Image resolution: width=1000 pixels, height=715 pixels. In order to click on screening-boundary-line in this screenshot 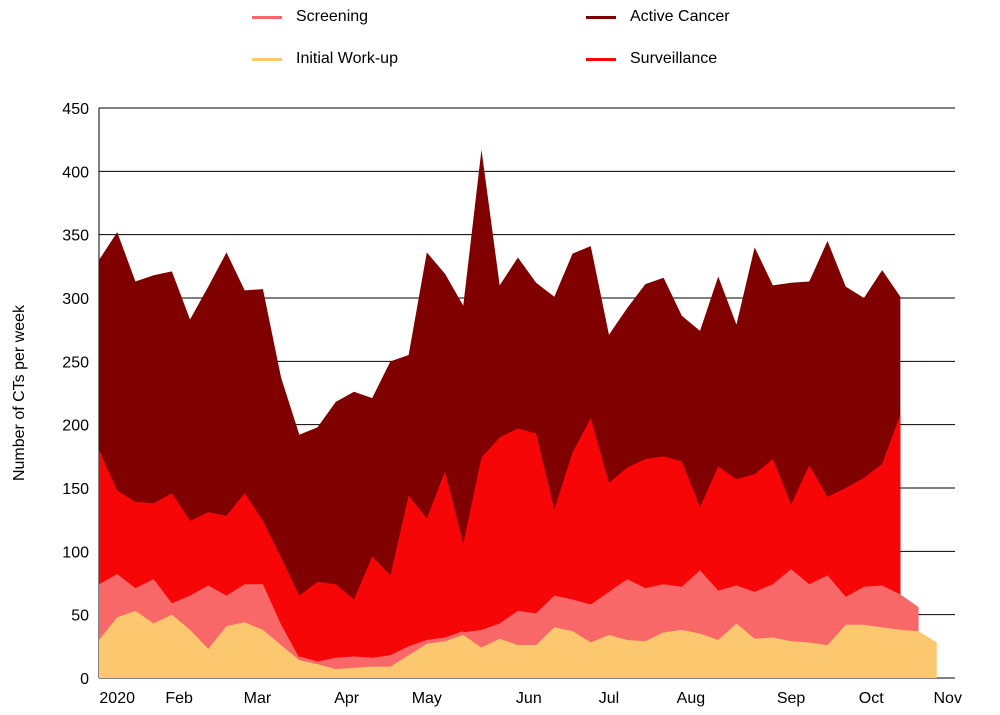, I will do `click(381, 648)`.